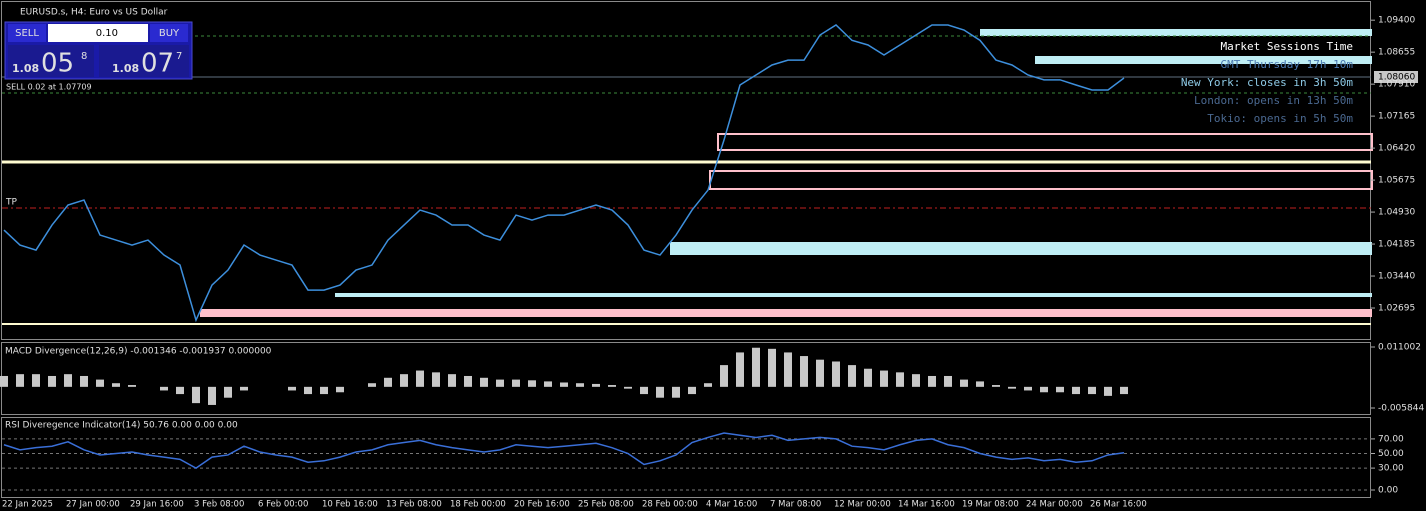  What do you see at coordinates (157, 505) in the screenshot?
I see `x-tick-label: 29 Jan 16:00` at bounding box center [157, 505].